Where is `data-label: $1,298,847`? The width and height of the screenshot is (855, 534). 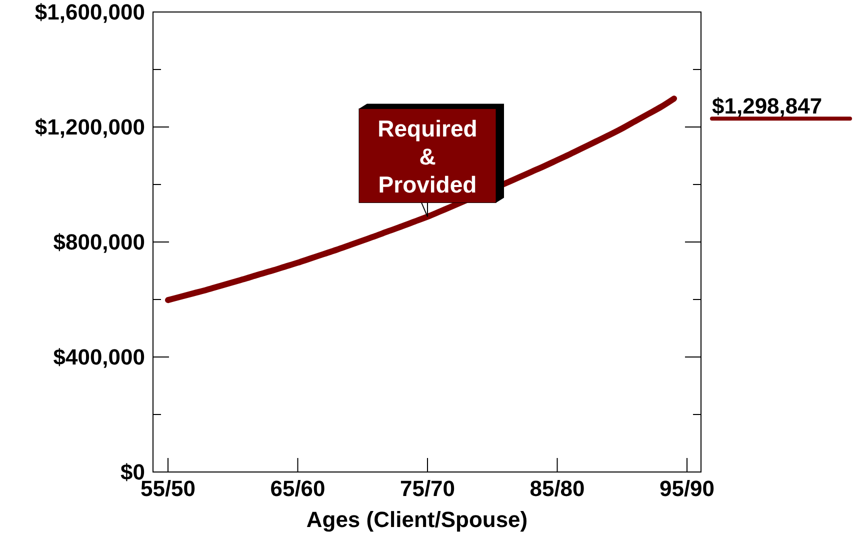
data-label: $1,298,847 is located at coordinates (767, 106).